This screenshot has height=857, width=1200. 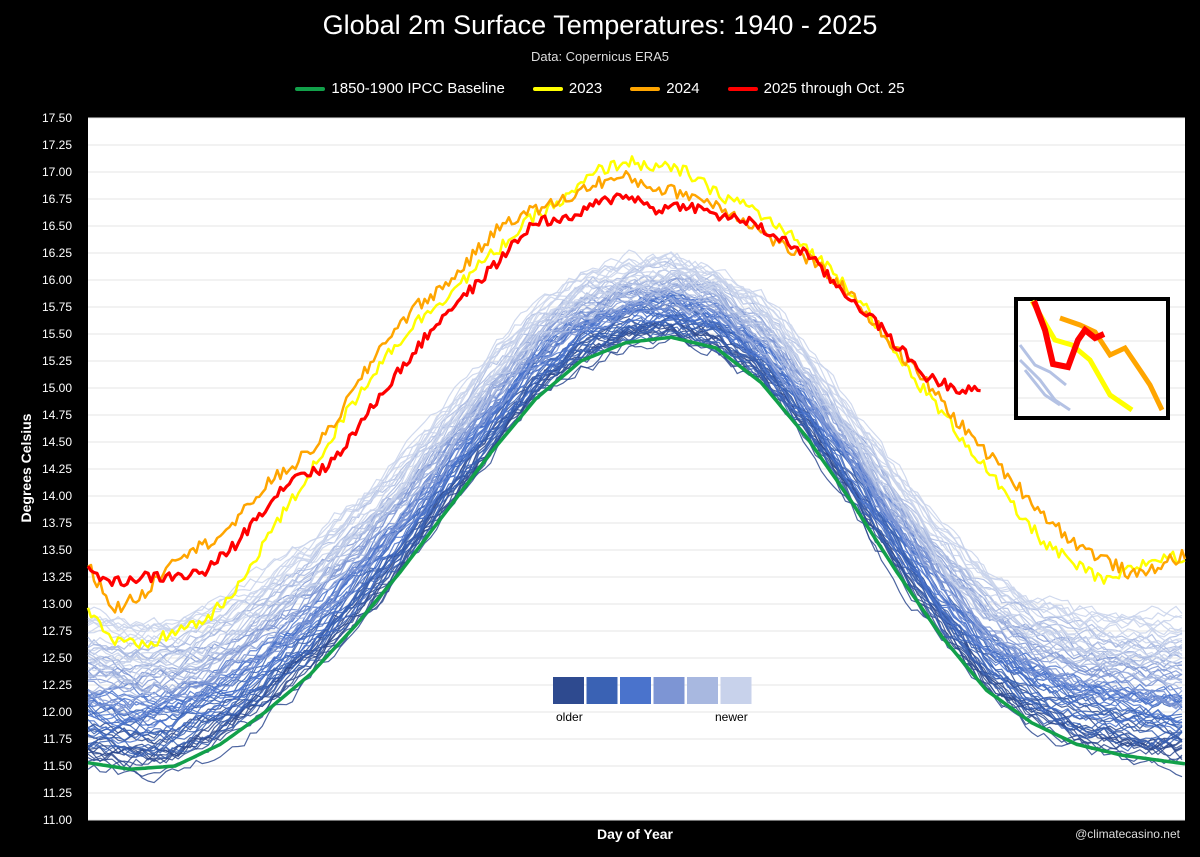 I want to click on zoom-inset, so click(x=1092, y=358).